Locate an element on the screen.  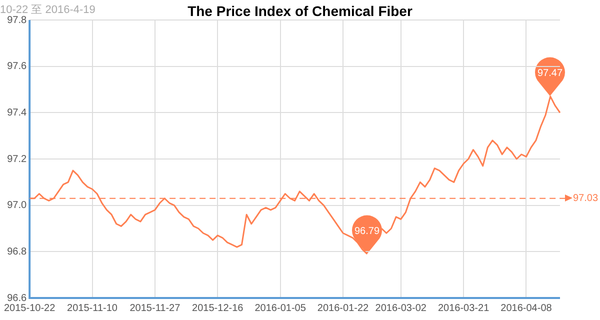
y-tick-label: 96.8 is located at coordinates (17, 252).